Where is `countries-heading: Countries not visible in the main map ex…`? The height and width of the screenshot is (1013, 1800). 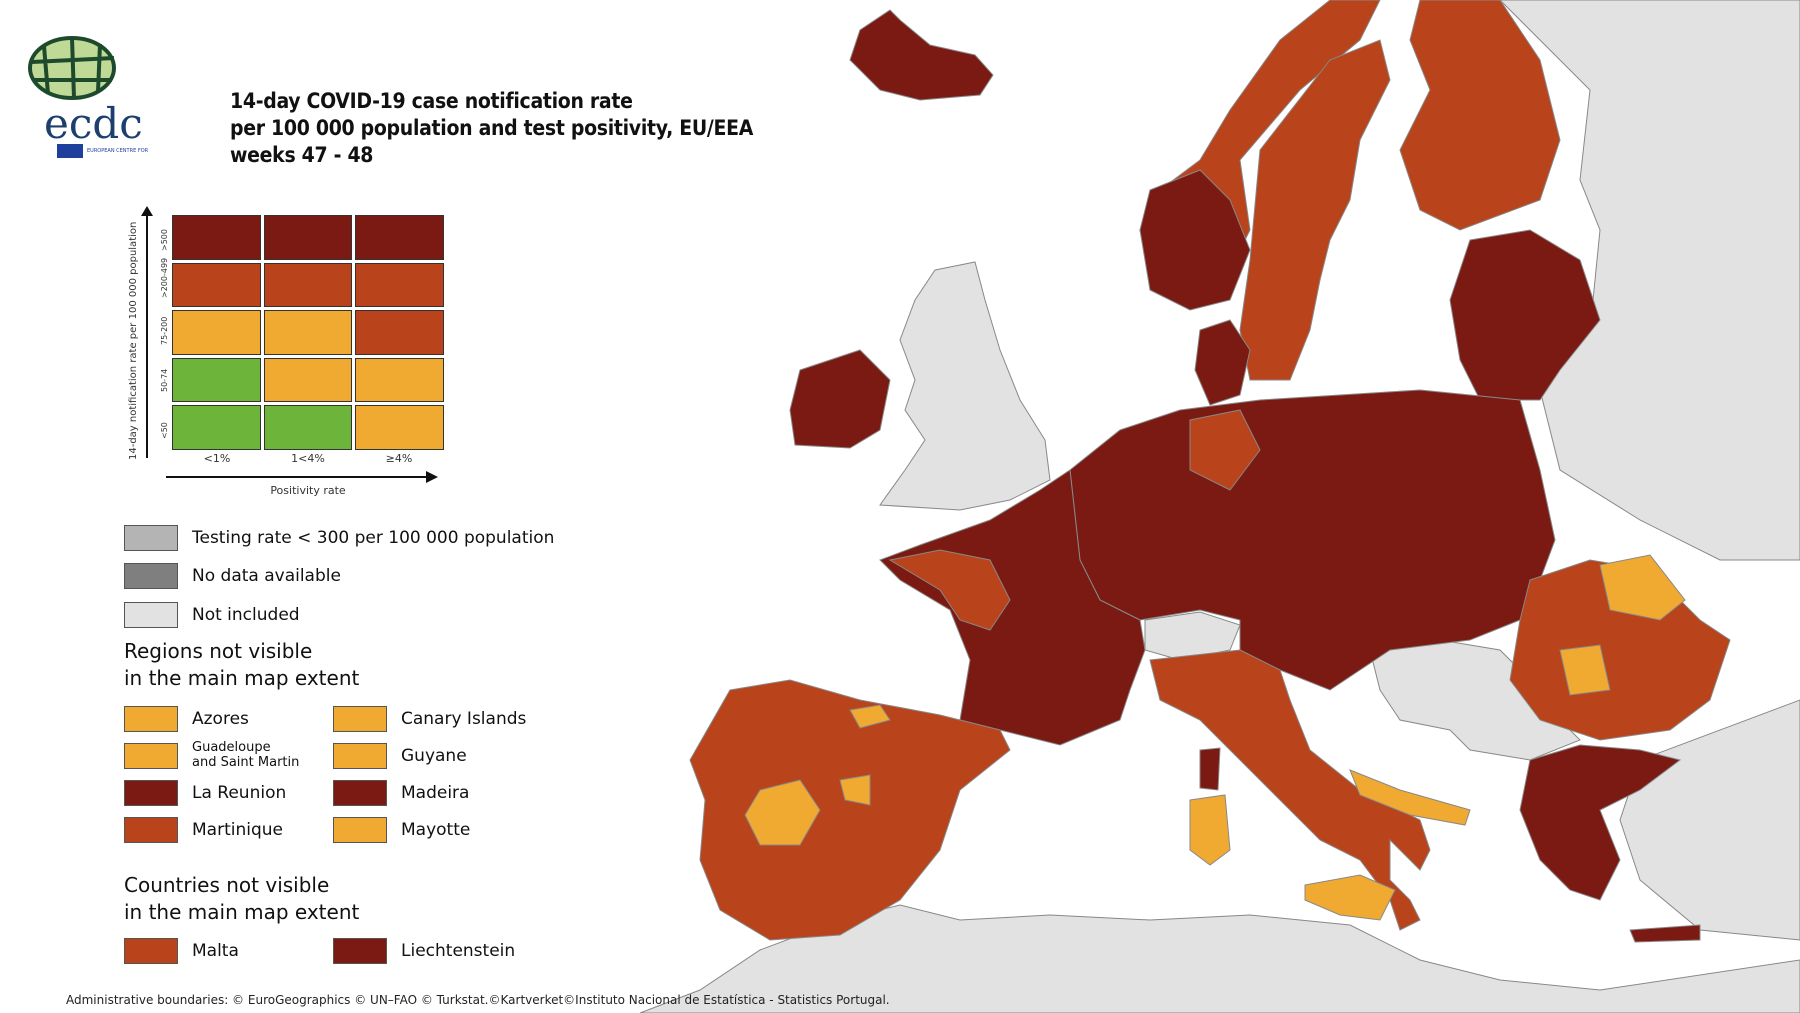 countries-heading: Countries not visible in the main map ex… is located at coordinates (241, 899).